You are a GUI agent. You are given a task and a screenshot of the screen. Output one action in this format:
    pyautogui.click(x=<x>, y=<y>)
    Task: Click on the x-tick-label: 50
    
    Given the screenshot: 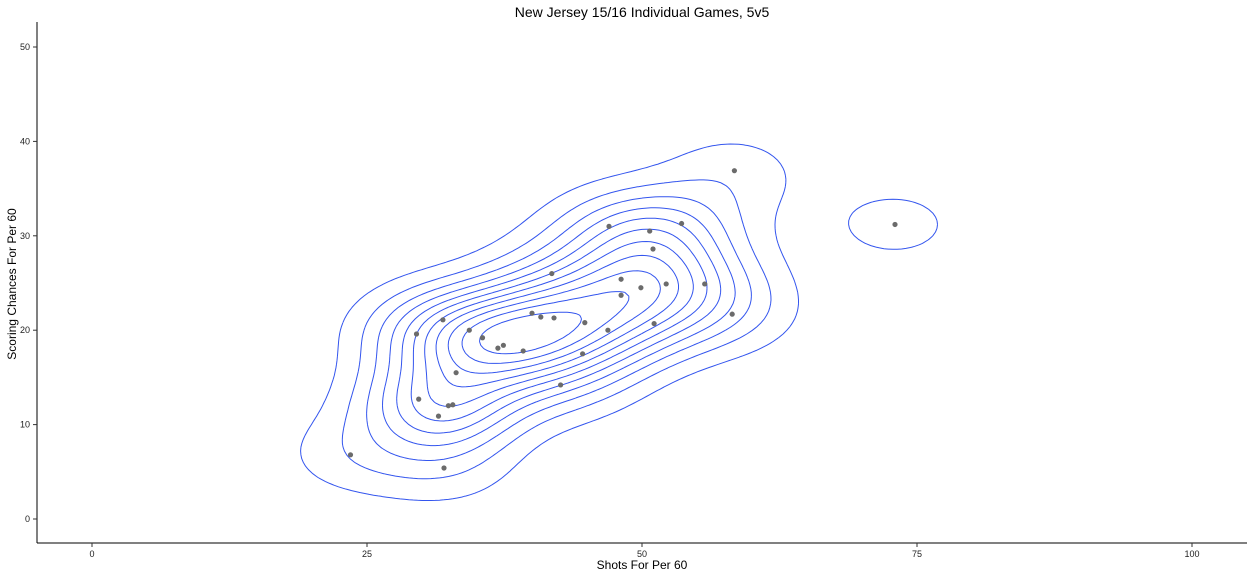 What is the action you would take?
    pyautogui.click(x=642, y=554)
    